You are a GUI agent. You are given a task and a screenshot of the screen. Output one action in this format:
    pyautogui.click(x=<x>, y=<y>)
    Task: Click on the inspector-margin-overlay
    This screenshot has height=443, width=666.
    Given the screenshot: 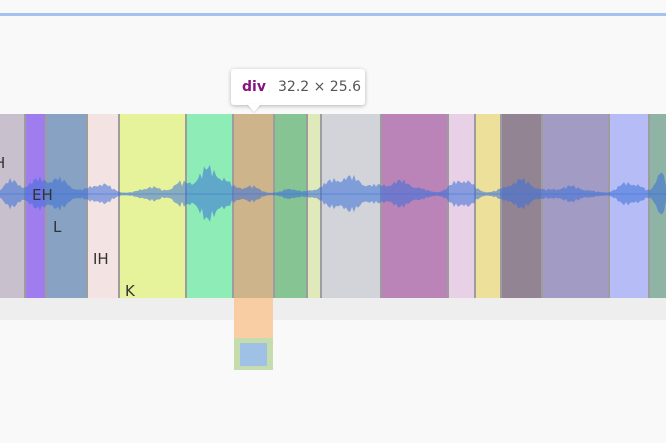 What is the action you would take?
    pyautogui.click(x=253, y=318)
    